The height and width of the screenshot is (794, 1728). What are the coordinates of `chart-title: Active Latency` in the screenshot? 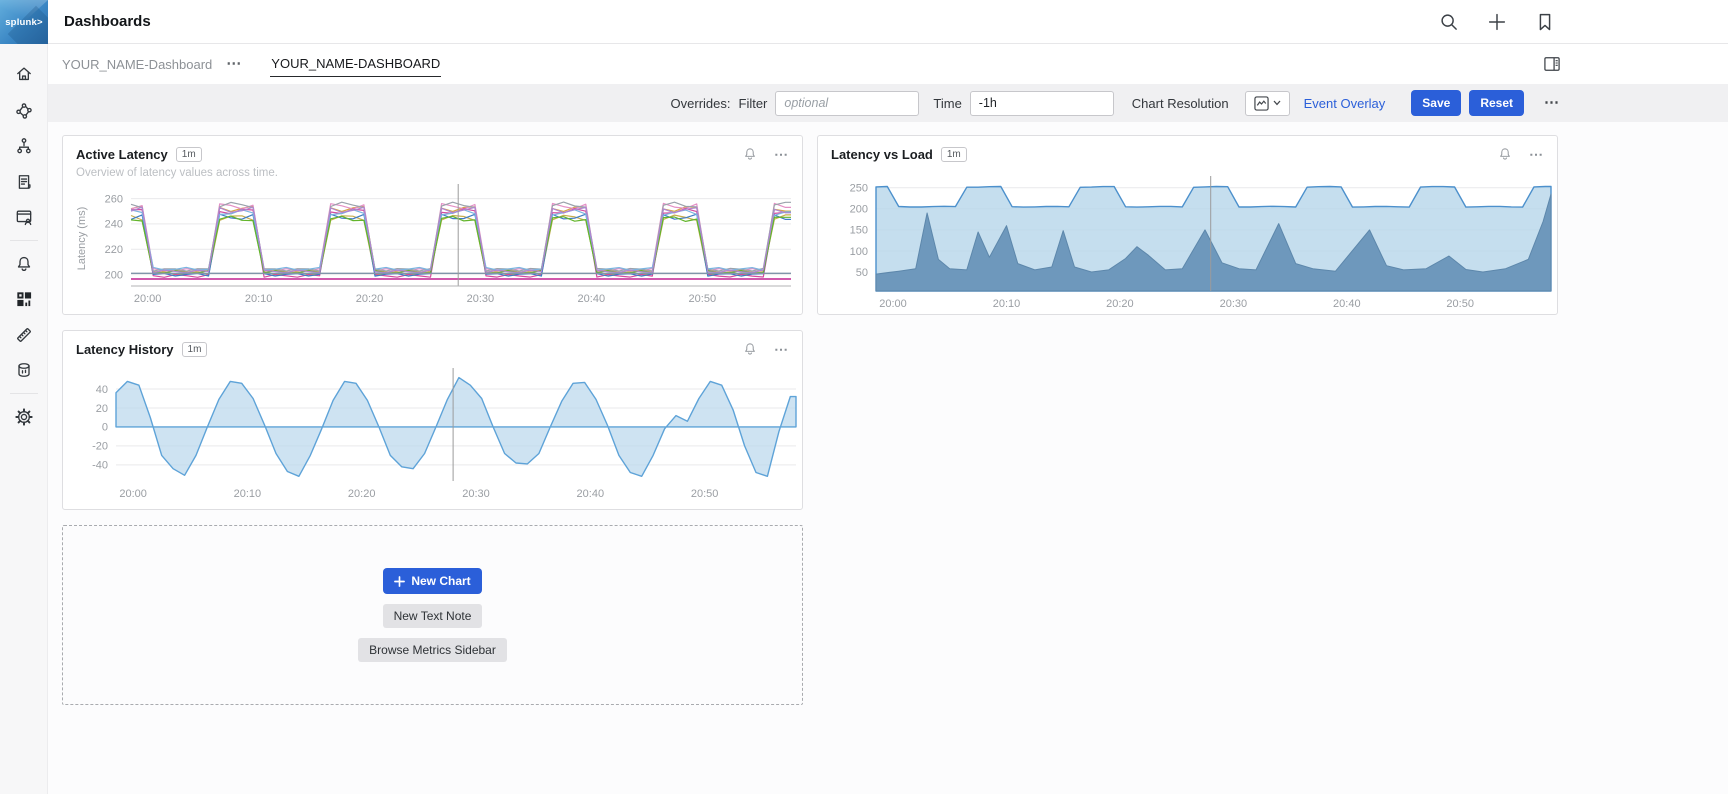 It's located at (122, 154).